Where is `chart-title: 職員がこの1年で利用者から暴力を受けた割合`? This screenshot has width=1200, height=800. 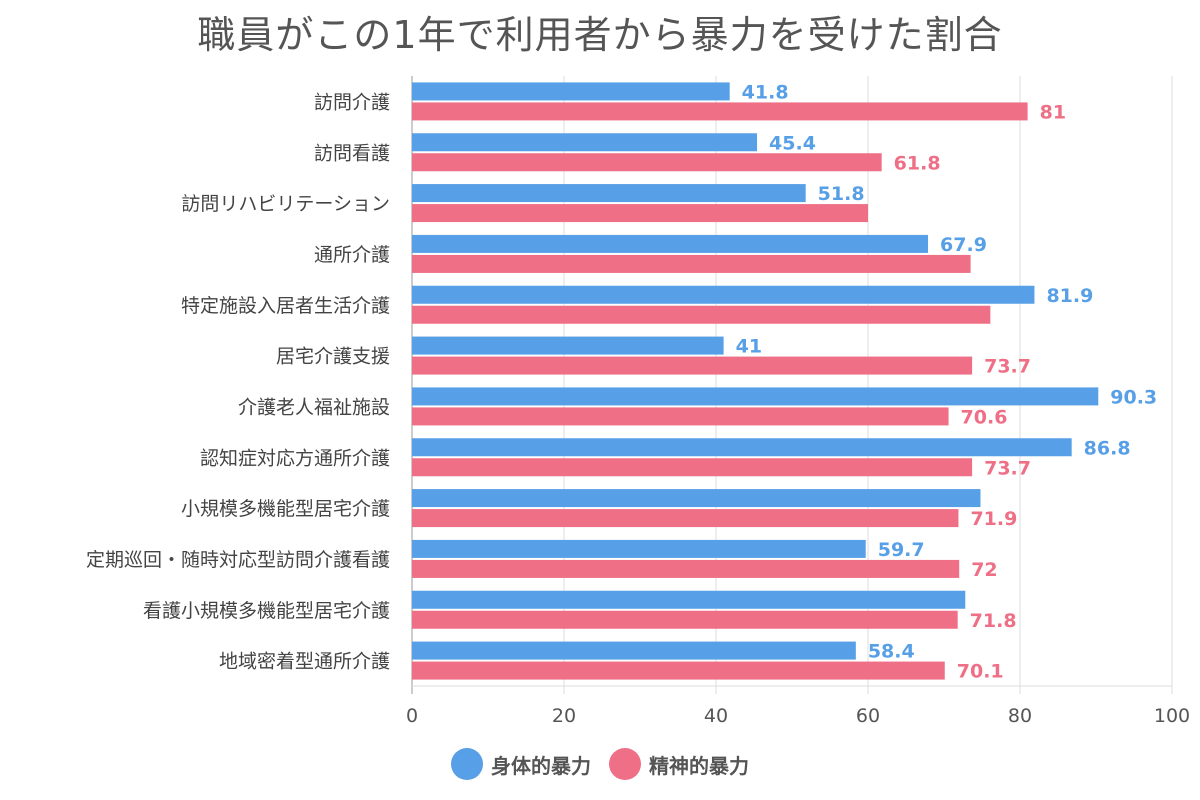 chart-title: 職員がこの1年で利用者から暴力を受けた割合 is located at coordinates (600, 35).